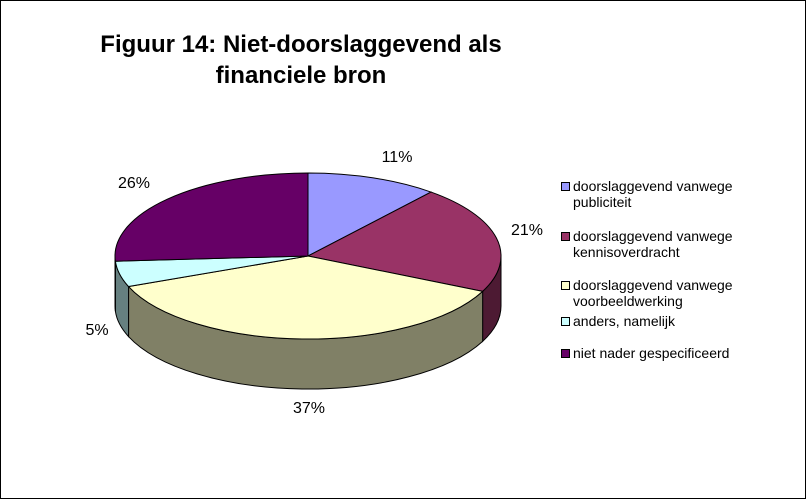  I want to click on legend-item: doorslaggevend vanwege kennisoverdracht, so click(653, 244).